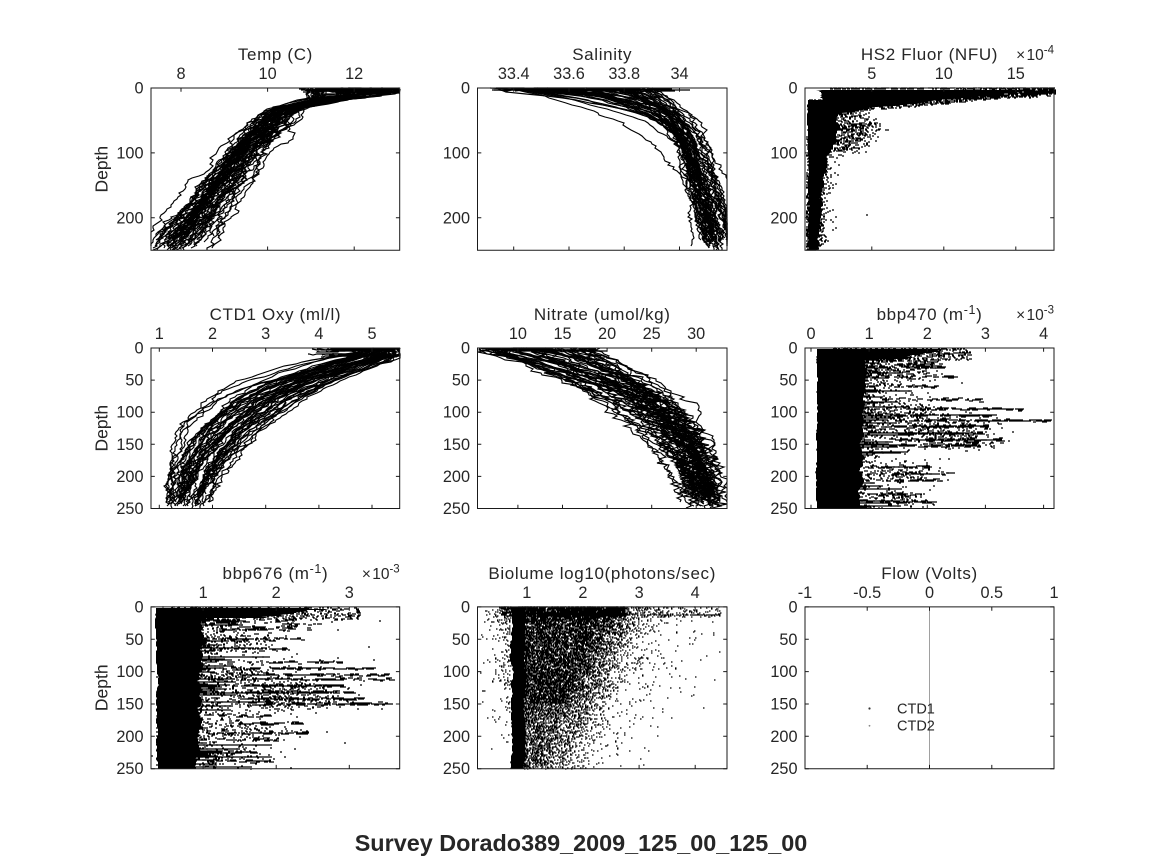 This screenshot has height=864, width=1164. Describe the element at coordinates (607, 334) in the screenshot. I see `svg-text: 20` at that location.